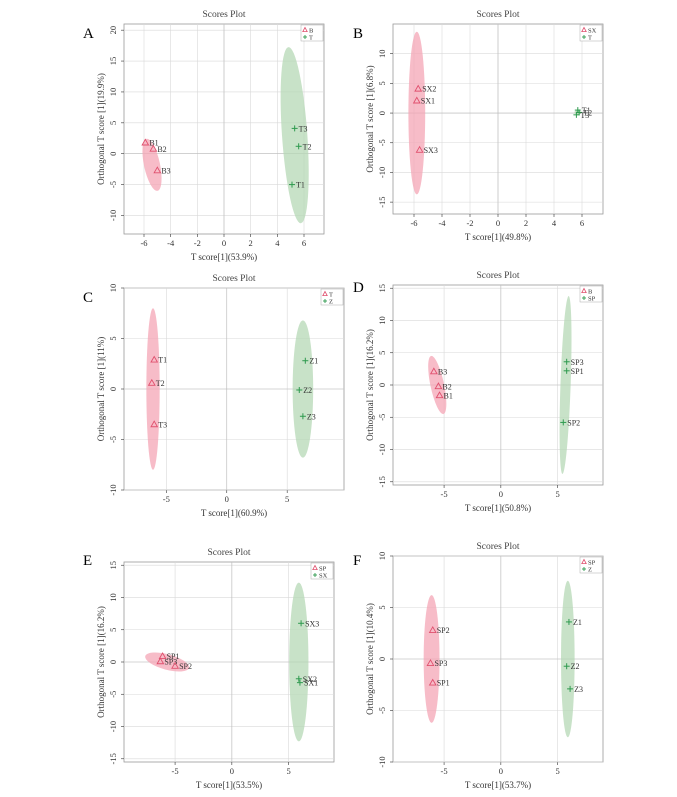  What do you see at coordinates (299, 390) in the screenshot?
I see `data-point-z2` at bounding box center [299, 390].